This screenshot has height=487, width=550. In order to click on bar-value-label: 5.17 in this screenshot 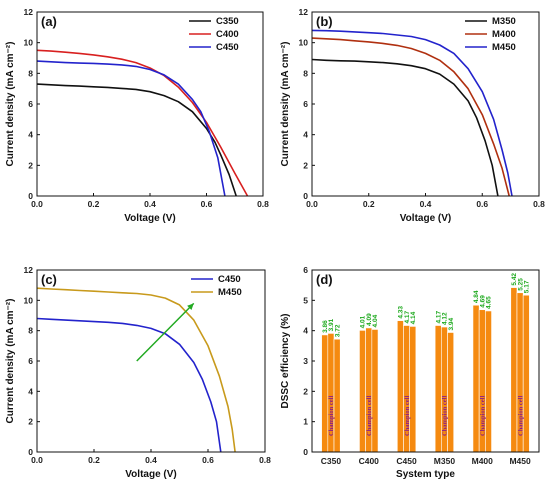, I will do `click(526, 286)`.